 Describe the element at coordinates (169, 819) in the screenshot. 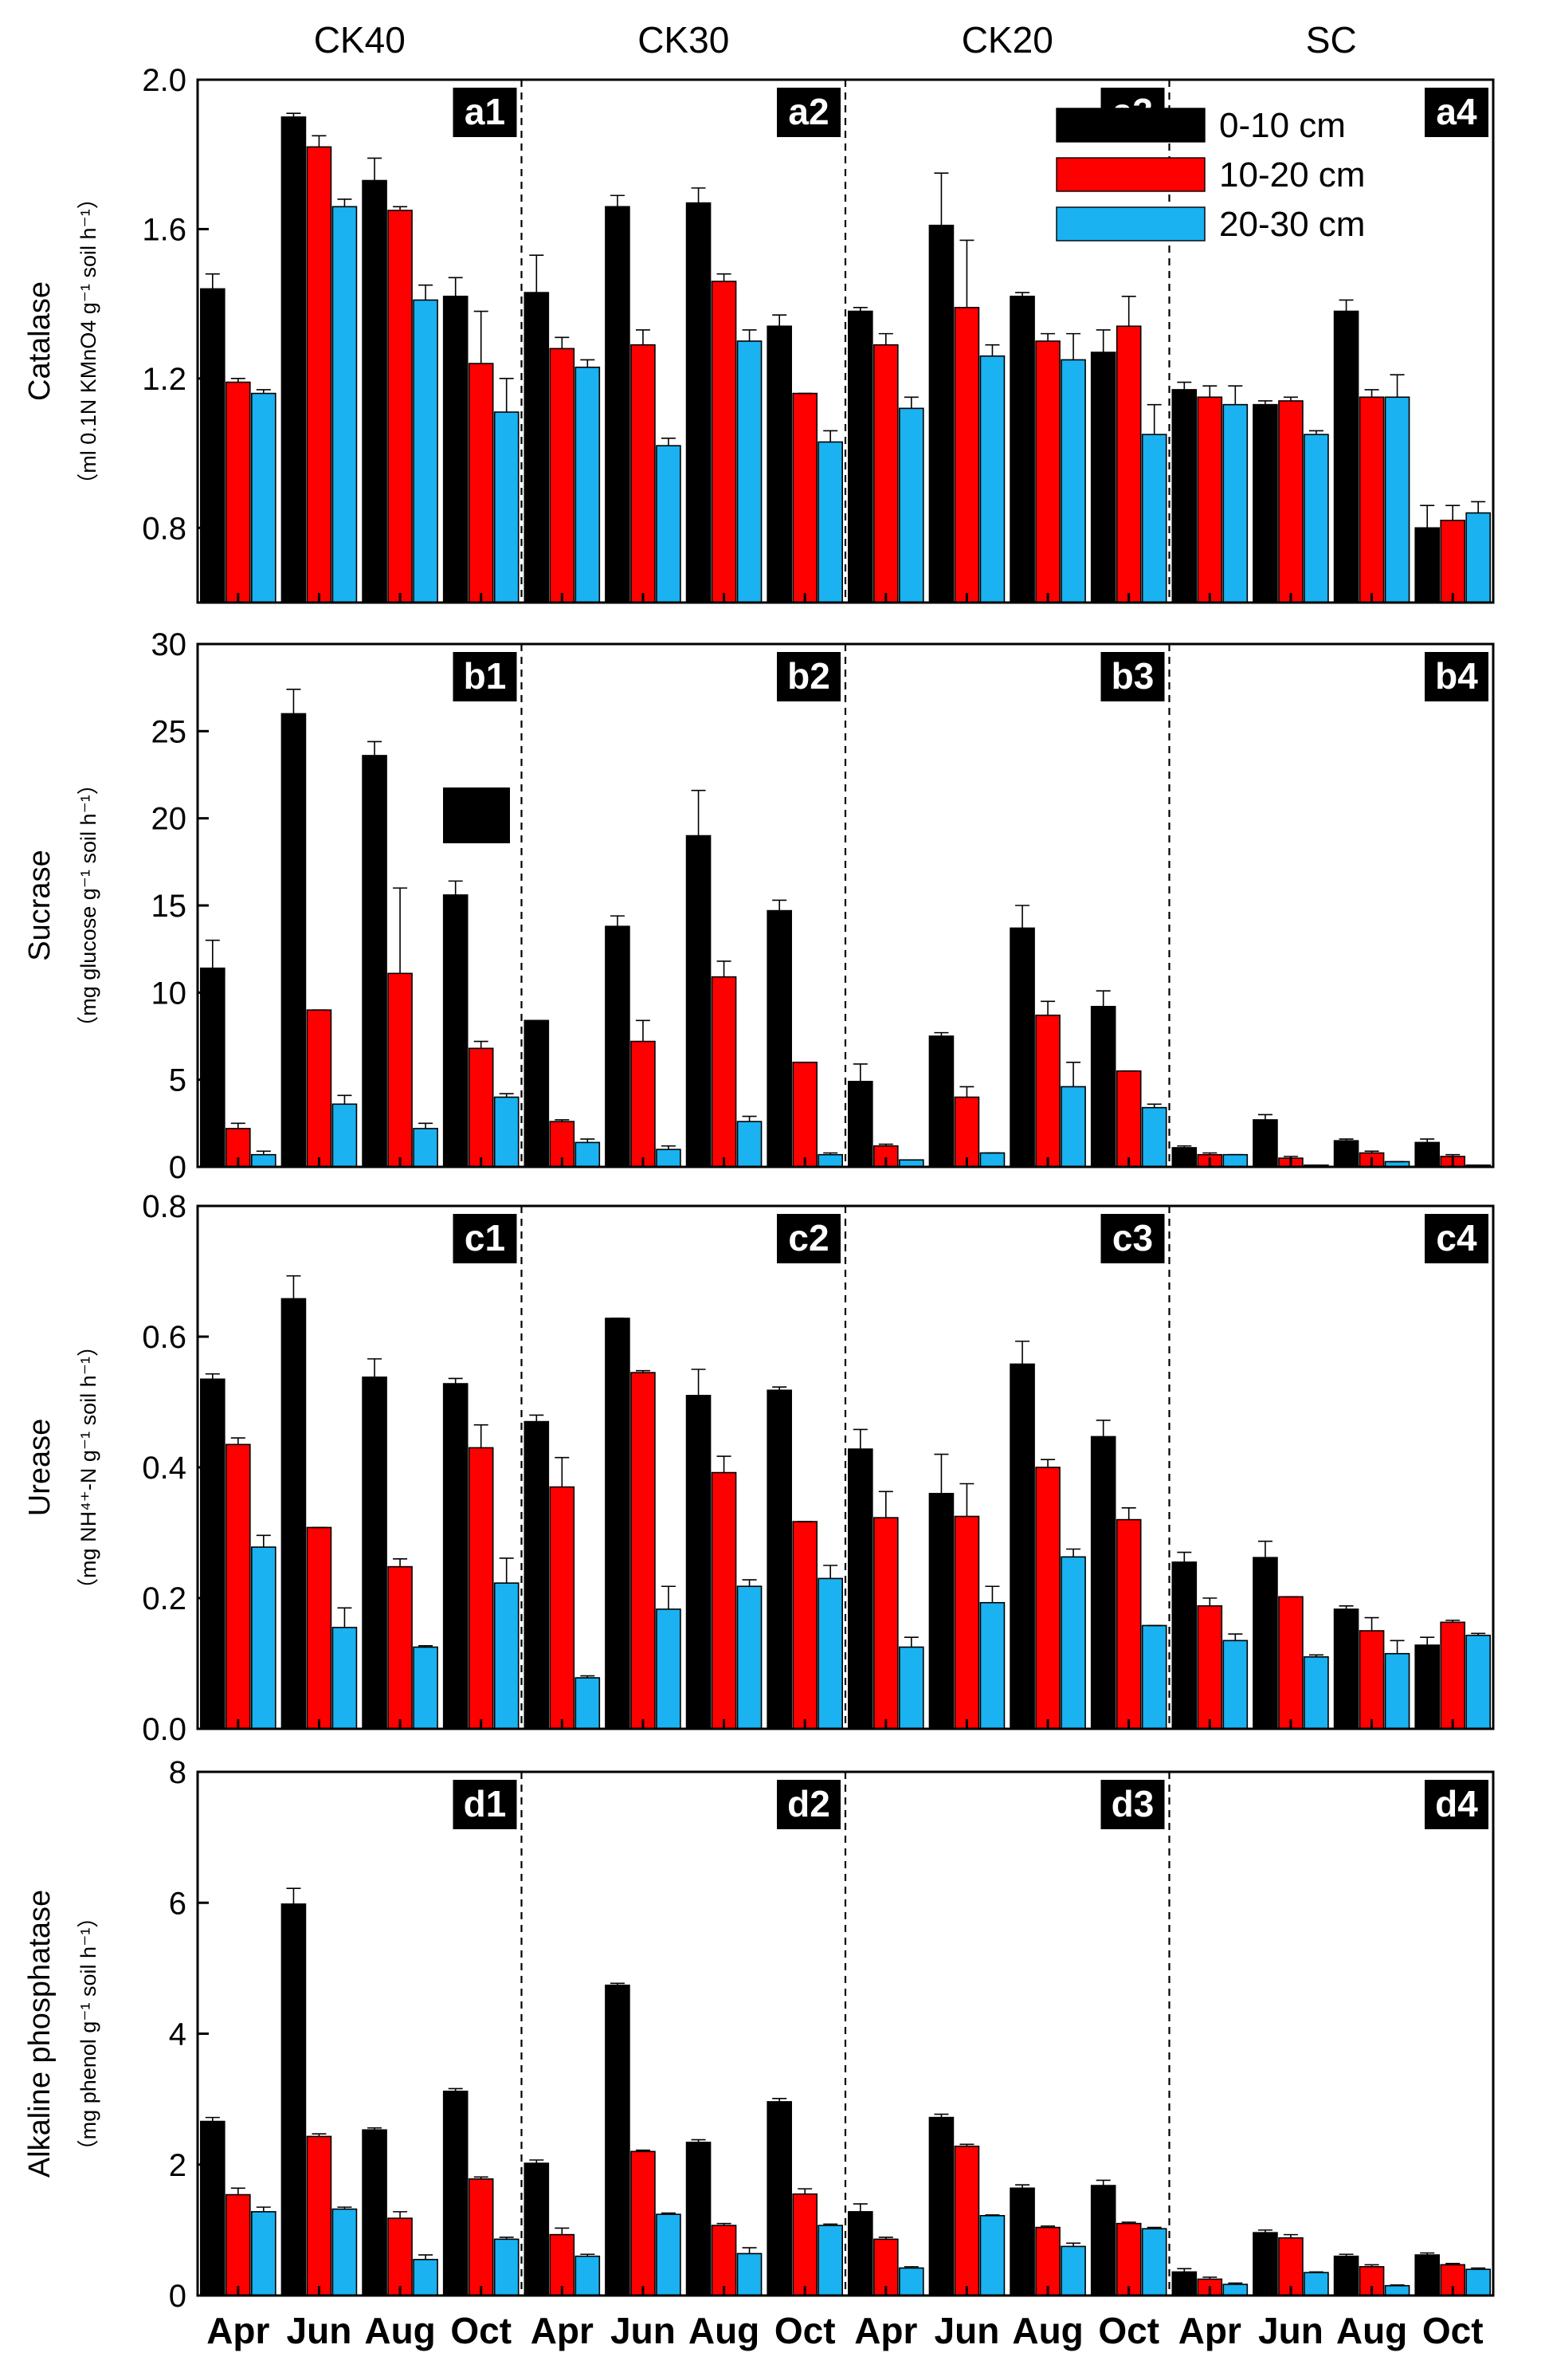

I see `y-tick-label: 20` at that location.